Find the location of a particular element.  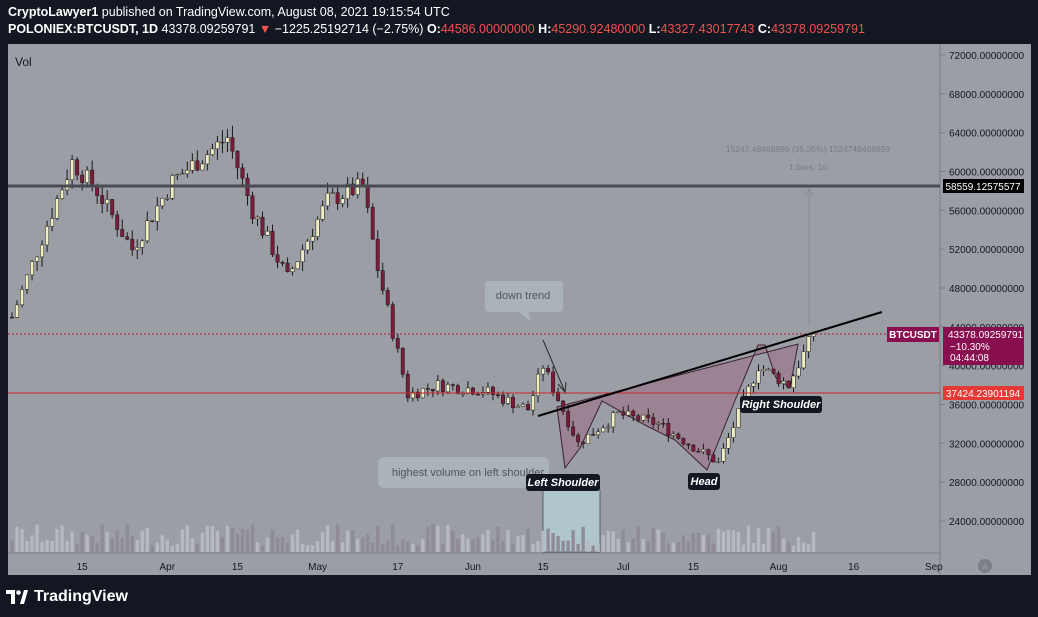

right-shoulder-label: Right Shoulder is located at coordinates (782, 405).